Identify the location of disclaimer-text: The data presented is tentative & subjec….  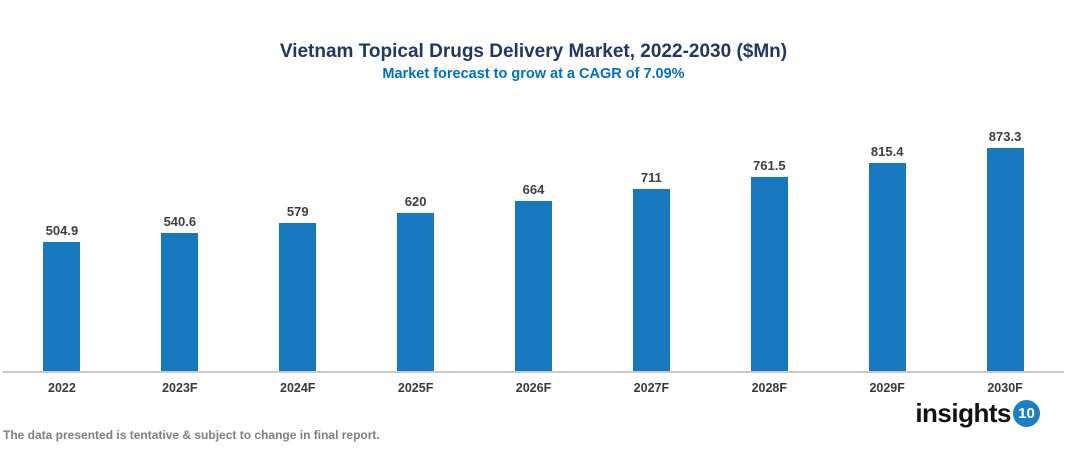
(191, 435).